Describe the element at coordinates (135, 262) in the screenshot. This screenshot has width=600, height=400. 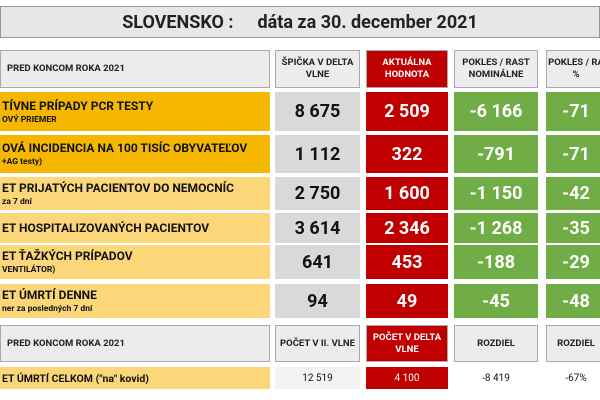
I see `row-label: ET ŤAŽKÝCH PRÍPADOV VENTILÁTOR)` at that location.